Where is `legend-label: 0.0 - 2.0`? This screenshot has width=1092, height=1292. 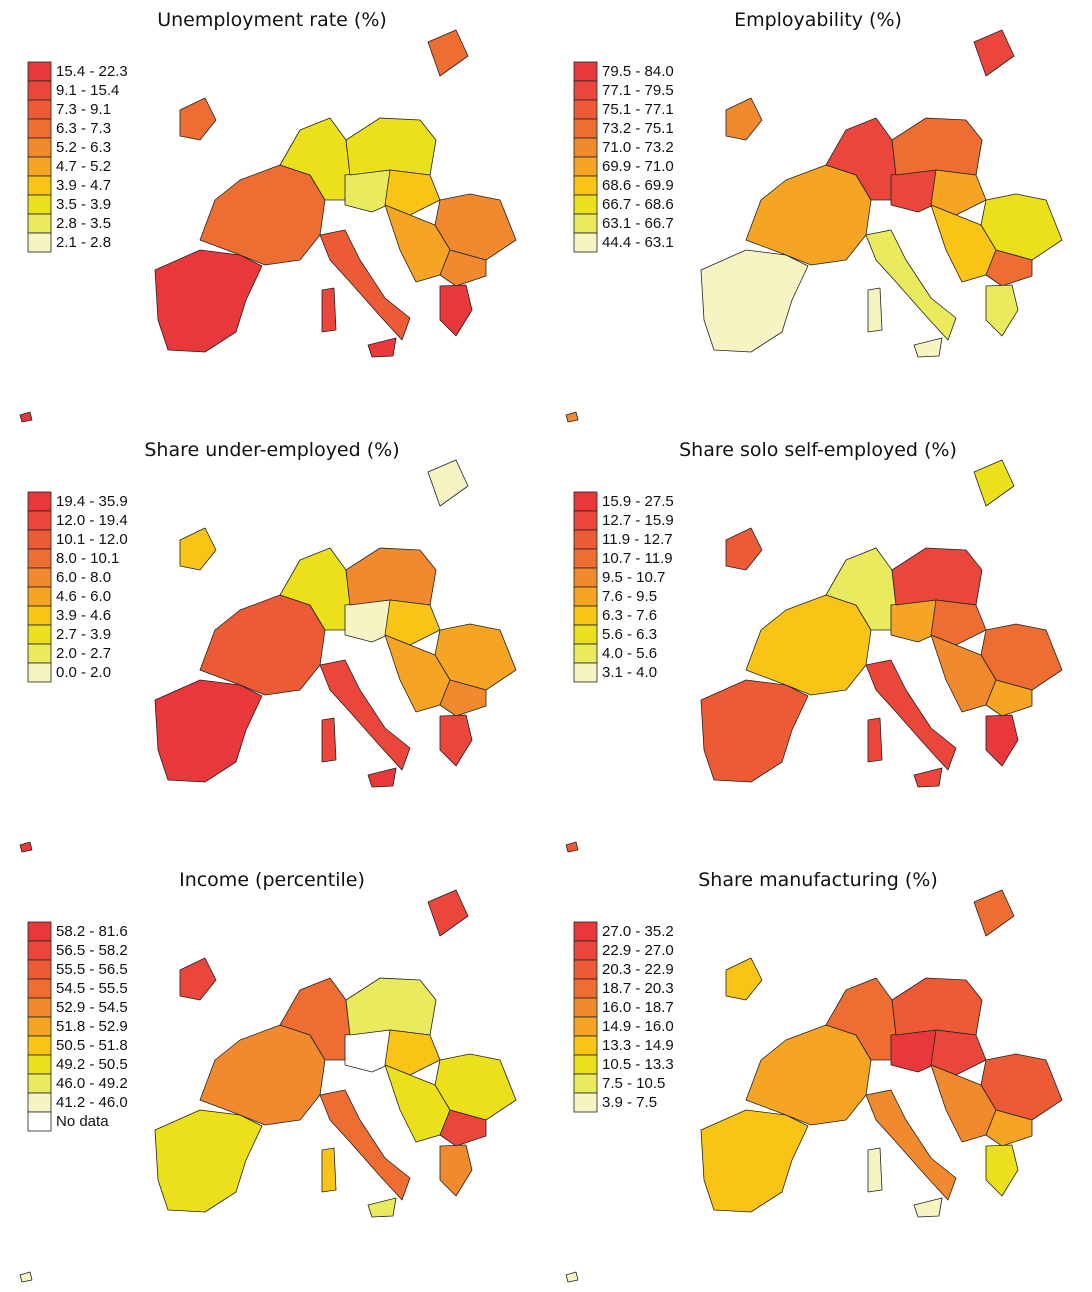 legend-label: 0.0 - 2.0 is located at coordinates (83, 672).